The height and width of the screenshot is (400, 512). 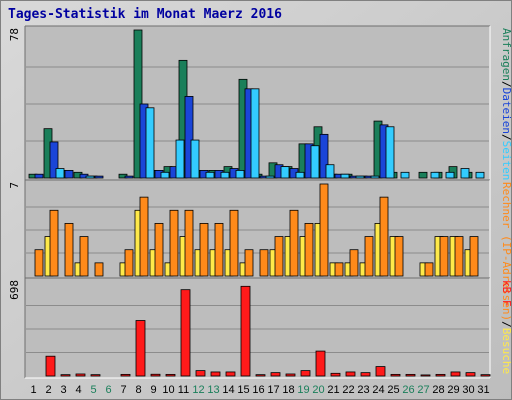 I want to click on x-tick-label: 4, so click(x=78, y=390).